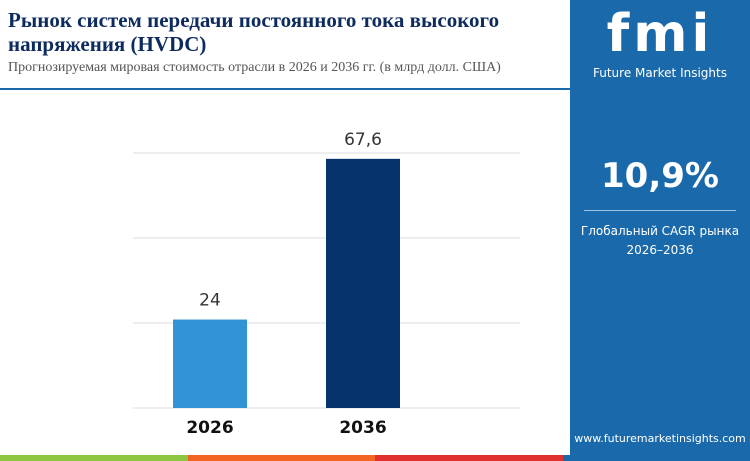  What do you see at coordinates (659, 73) in the screenshot?
I see `brand: Future Market Insights` at bounding box center [659, 73].